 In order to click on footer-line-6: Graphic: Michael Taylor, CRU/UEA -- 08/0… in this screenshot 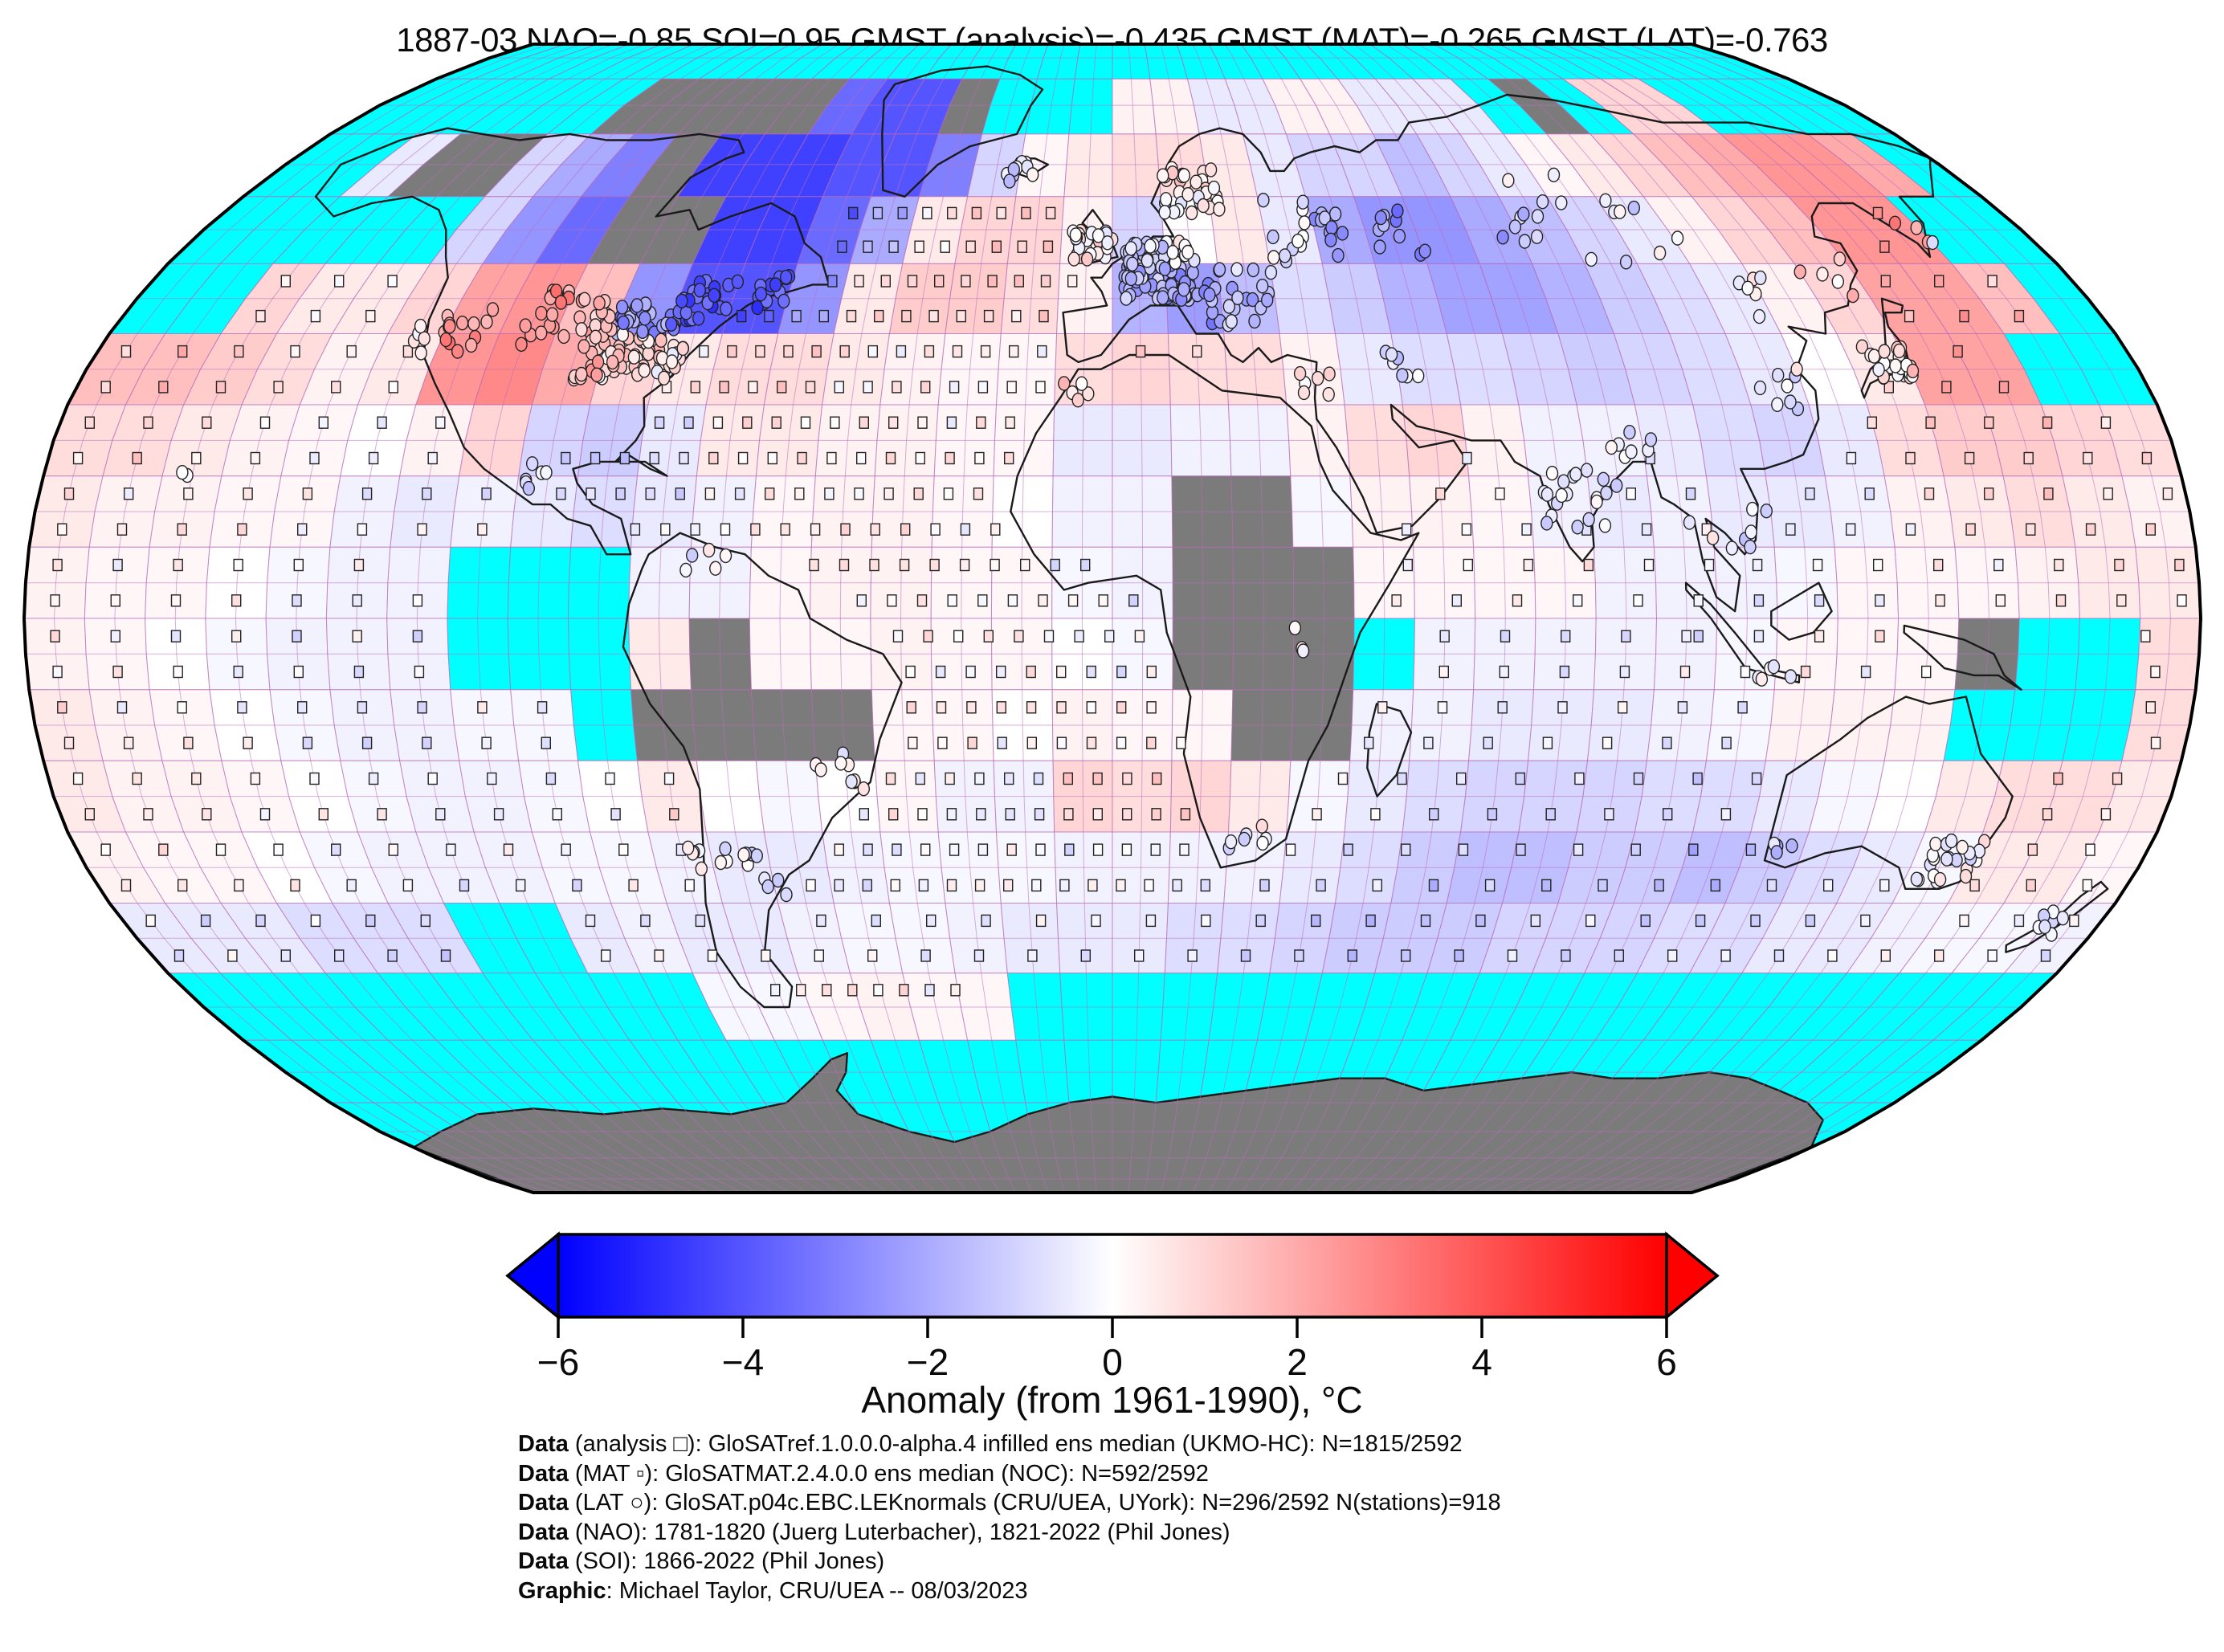, I will do `click(773, 1590)`.